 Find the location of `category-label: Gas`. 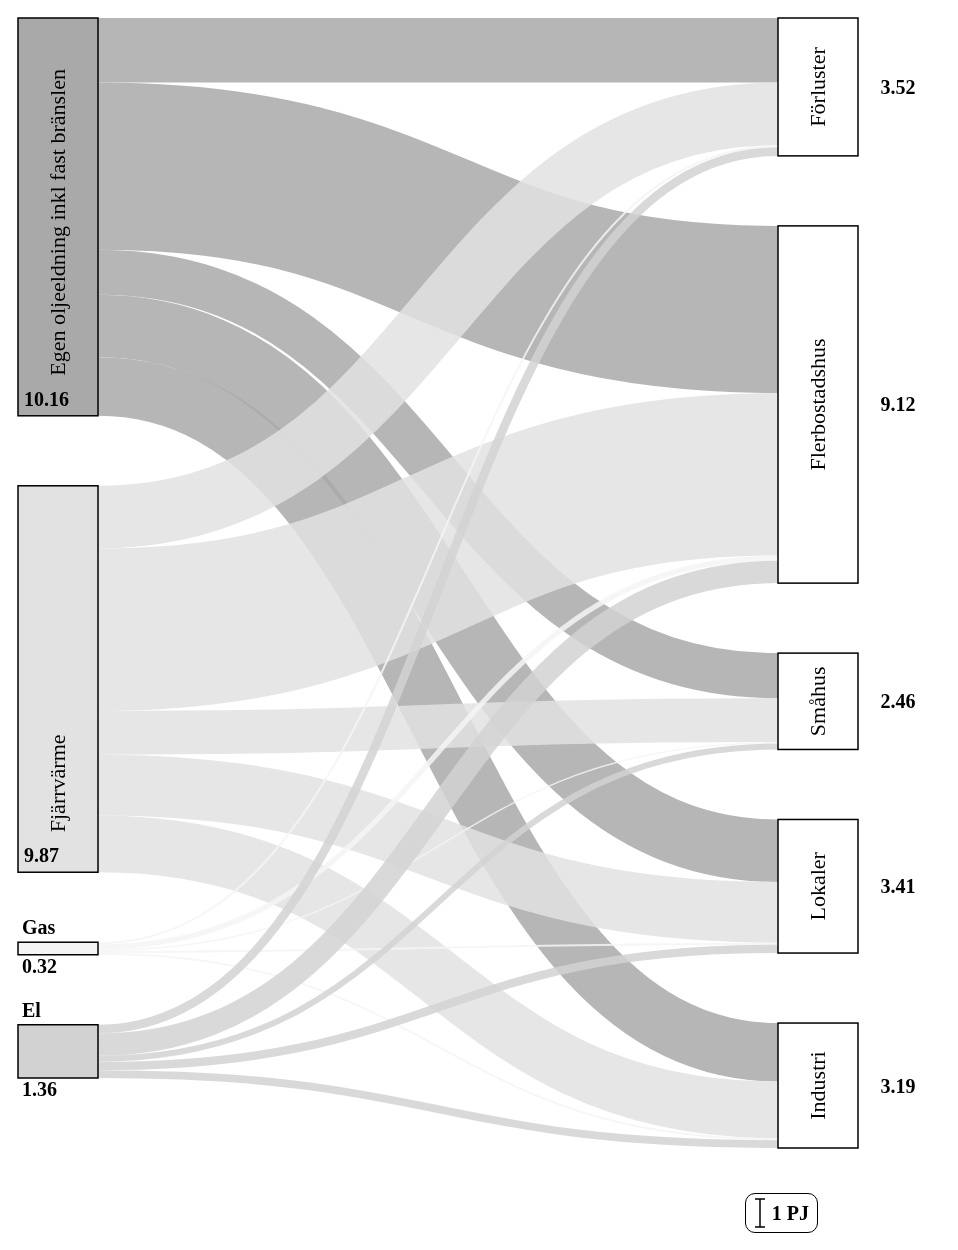

category-label: Gas is located at coordinates (39, 927).